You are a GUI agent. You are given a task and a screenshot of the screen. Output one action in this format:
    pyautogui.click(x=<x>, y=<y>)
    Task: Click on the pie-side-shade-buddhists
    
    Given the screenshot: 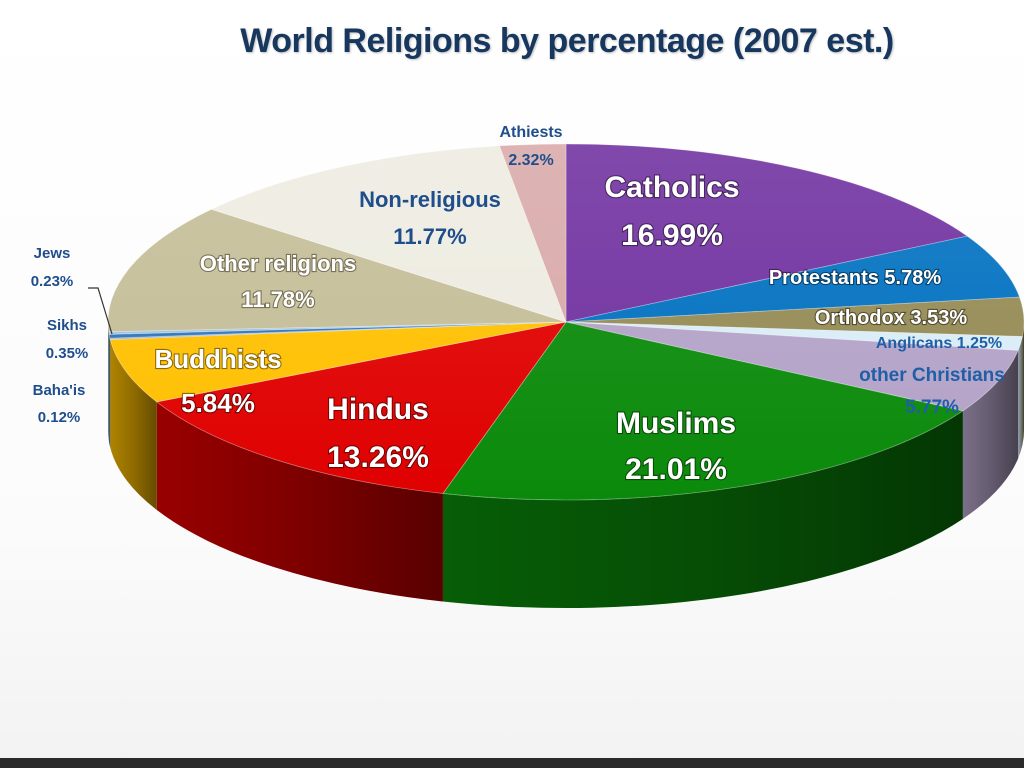 What is the action you would take?
    pyautogui.click(x=133, y=424)
    